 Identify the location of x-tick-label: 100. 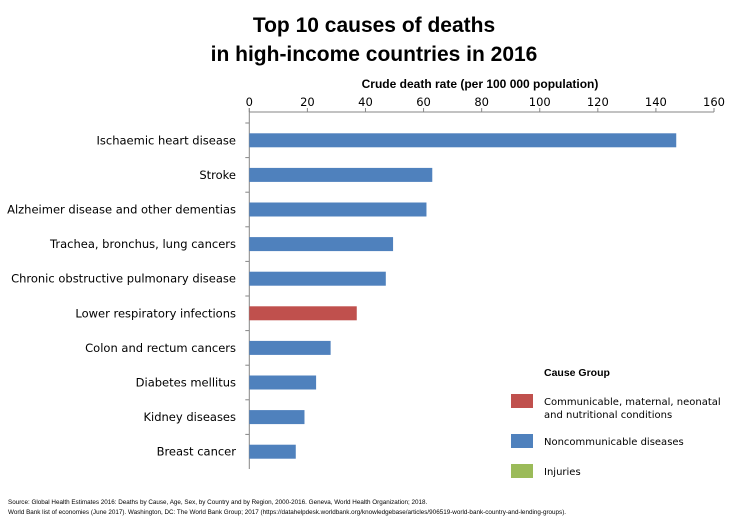
(540, 102).